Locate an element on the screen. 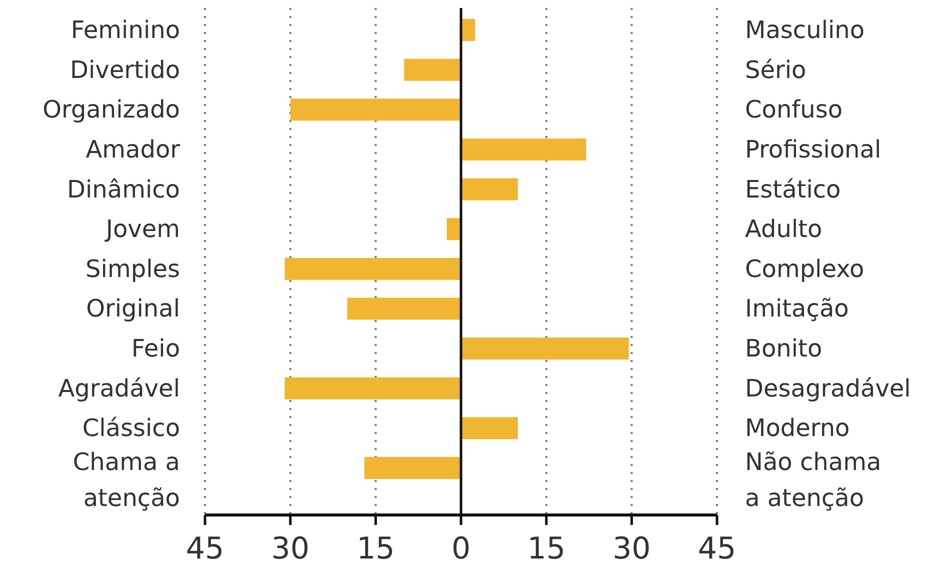  y2-tick-label: Adulto is located at coordinates (783, 229).